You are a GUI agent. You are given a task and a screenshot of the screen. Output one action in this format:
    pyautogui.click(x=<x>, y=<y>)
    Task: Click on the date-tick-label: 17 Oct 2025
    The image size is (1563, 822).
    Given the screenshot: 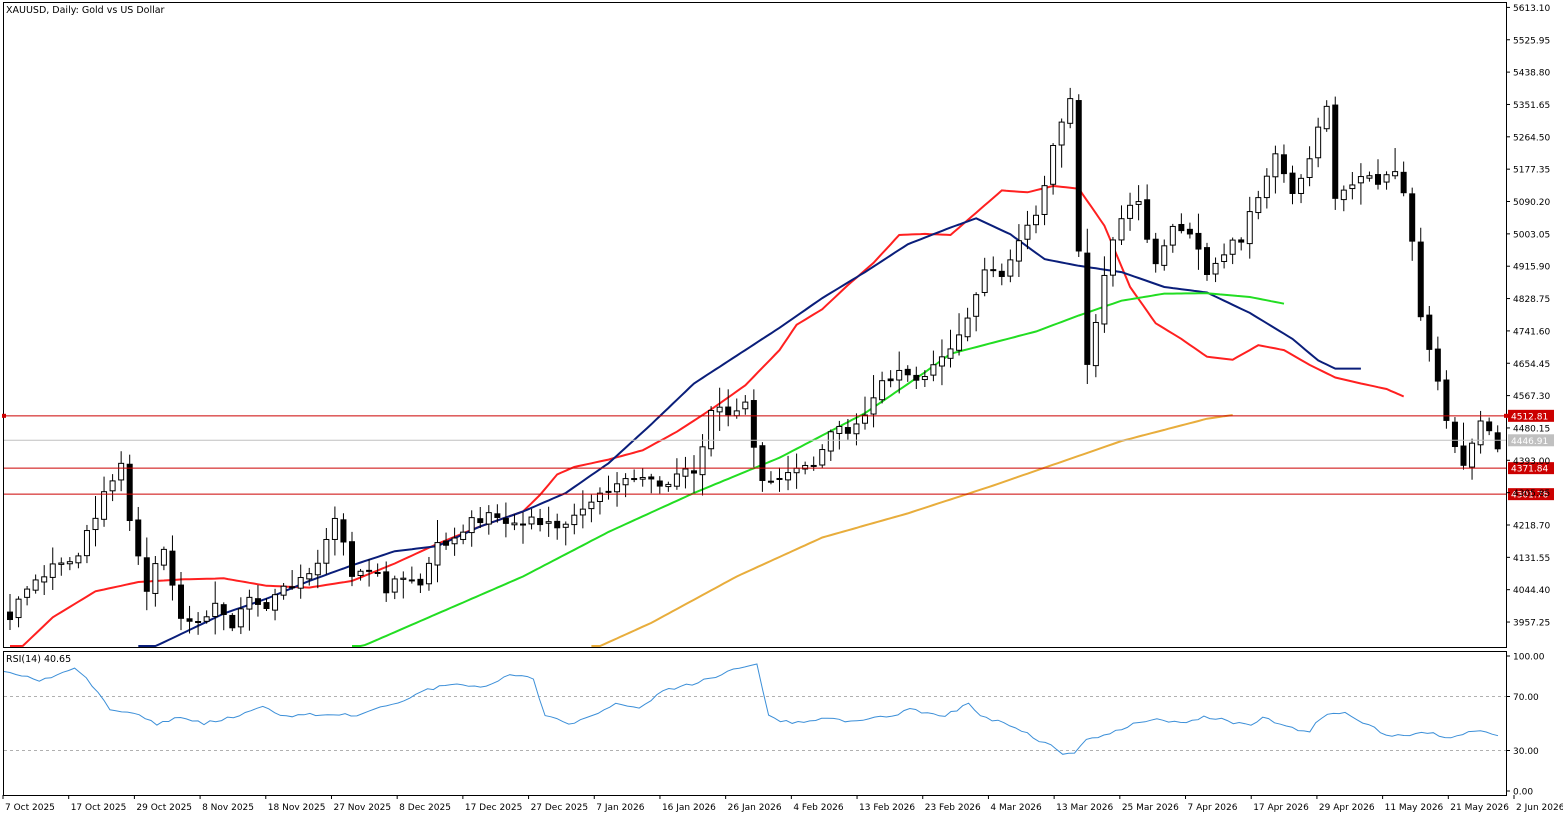 What is the action you would take?
    pyautogui.click(x=99, y=808)
    